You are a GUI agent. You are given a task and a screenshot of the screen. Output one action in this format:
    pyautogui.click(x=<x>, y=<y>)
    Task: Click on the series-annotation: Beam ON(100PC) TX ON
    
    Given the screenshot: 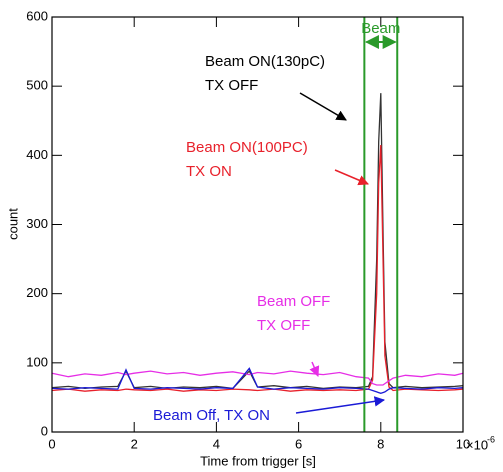 What is the action you would take?
    pyautogui.click(x=247, y=159)
    